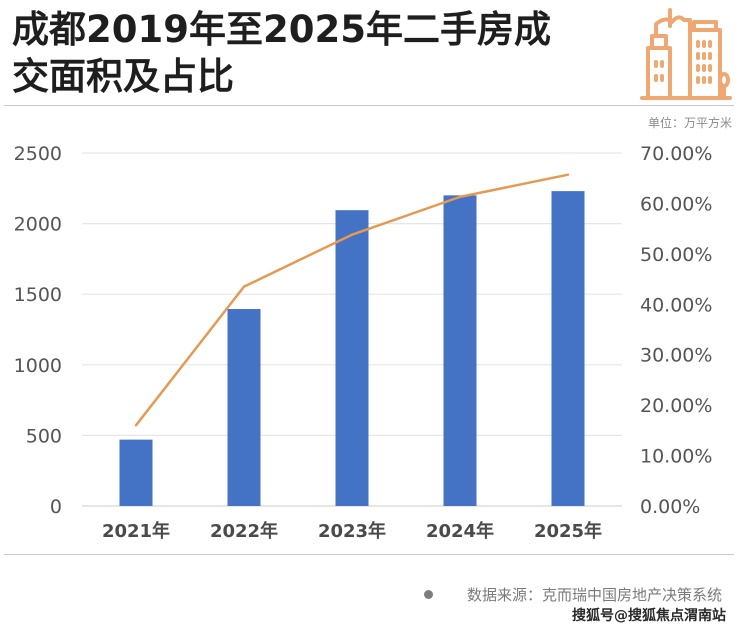  Describe the element at coordinates (56, 507) in the screenshot. I see `y-left-tick-label: 0` at that location.